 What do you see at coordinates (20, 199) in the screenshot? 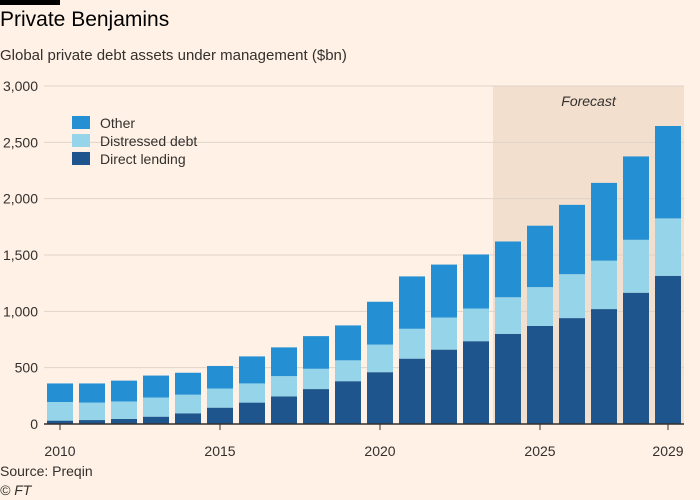
I see `y-tick-label: 2,000` at bounding box center [20, 199].